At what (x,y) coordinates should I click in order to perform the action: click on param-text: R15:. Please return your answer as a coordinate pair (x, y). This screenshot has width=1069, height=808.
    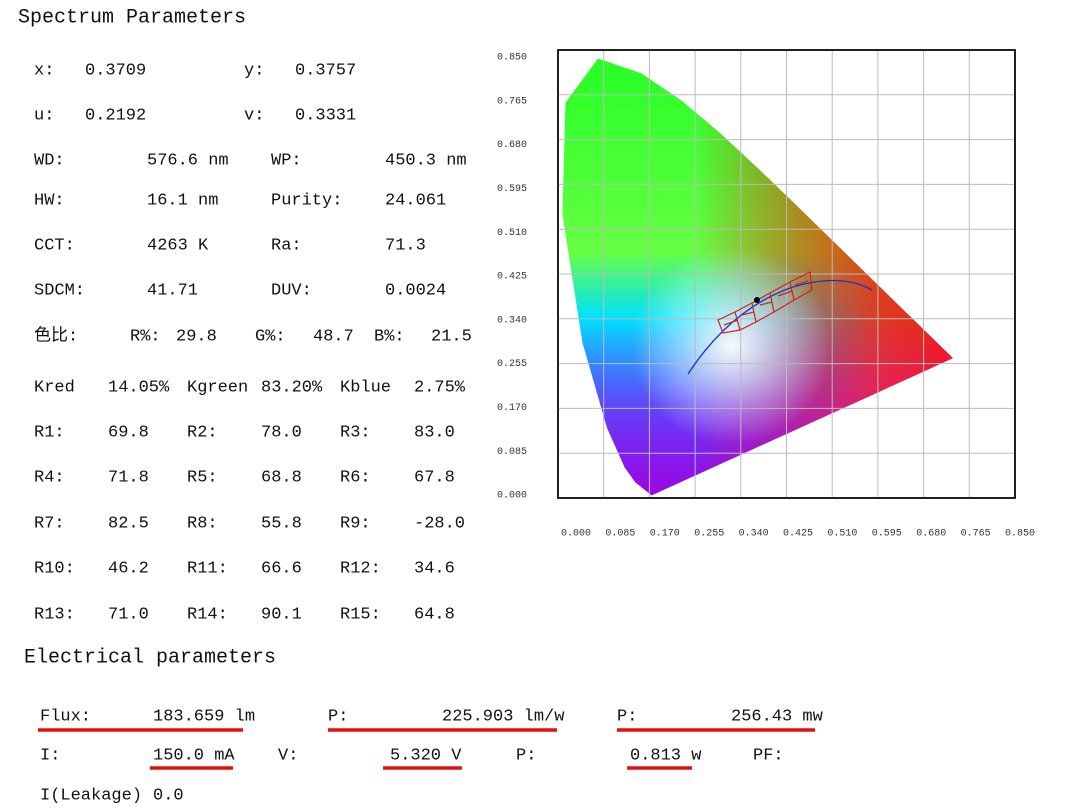
    Looking at the image, I should click on (360, 614).